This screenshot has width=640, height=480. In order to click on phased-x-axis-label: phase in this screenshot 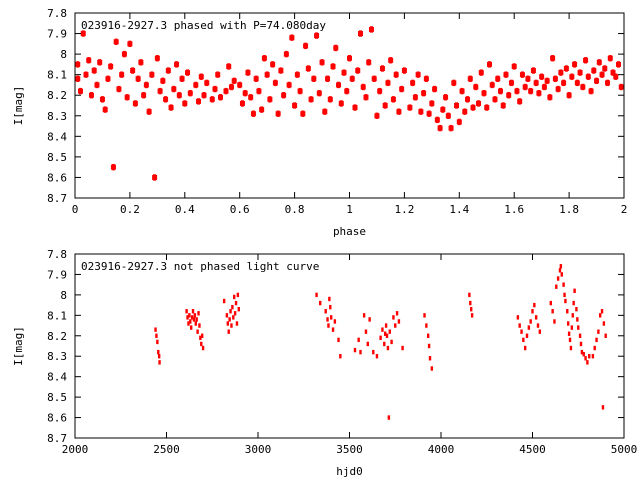, I will do `click(349, 231)`.